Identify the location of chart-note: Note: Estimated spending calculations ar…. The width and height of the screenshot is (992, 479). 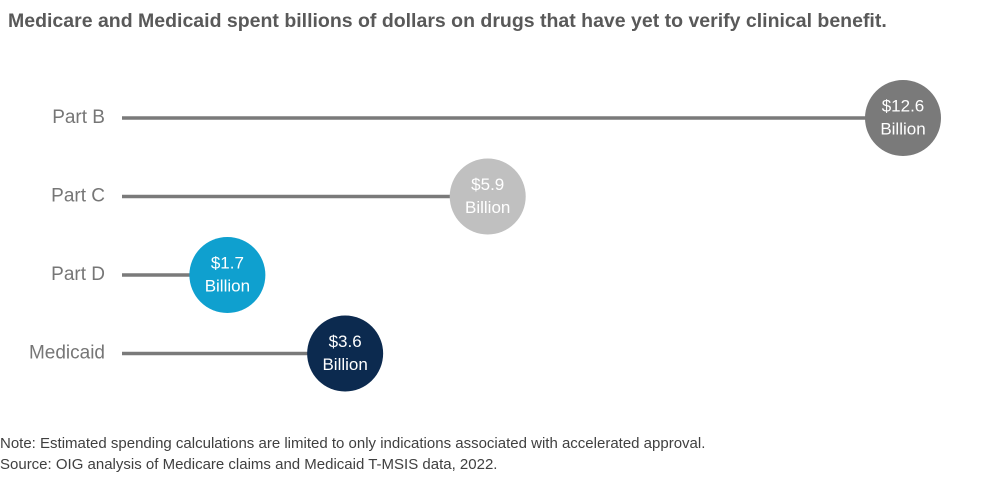
(353, 443).